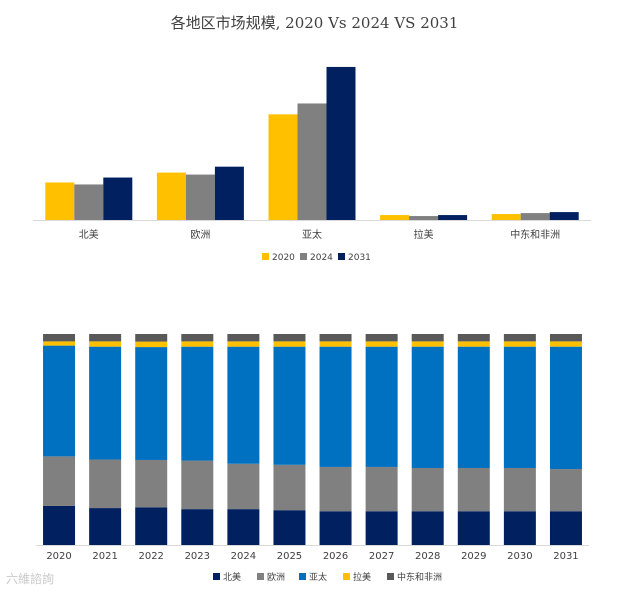 The image size is (629, 594). What do you see at coordinates (197, 527) in the screenshot?
I see `stack-2023-北美` at bounding box center [197, 527].